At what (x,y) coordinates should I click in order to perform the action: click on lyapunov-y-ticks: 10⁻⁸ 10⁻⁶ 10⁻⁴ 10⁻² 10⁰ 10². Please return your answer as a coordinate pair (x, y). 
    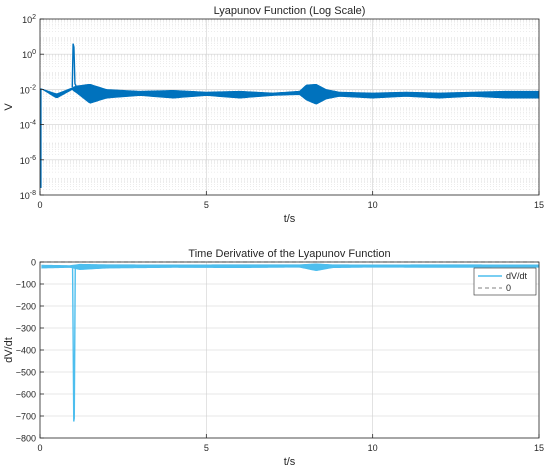
    Looking at the image, I should click on (32, 107).